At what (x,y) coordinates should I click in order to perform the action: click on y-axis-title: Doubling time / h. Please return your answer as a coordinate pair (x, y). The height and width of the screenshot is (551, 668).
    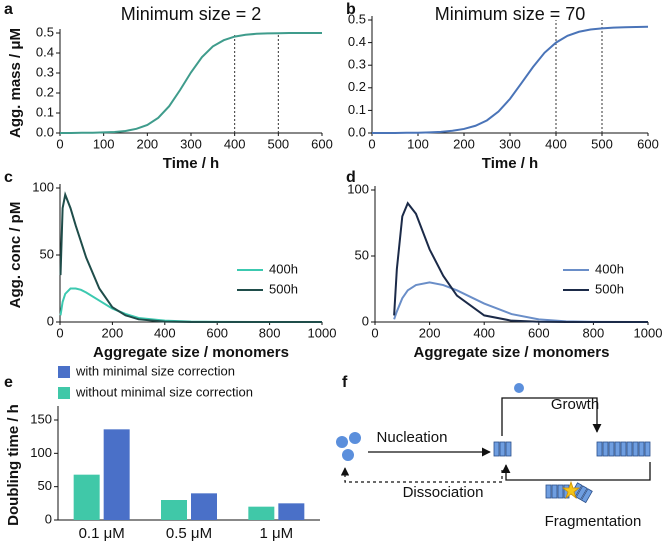
    Looking at the image, I should click on (13, 465).